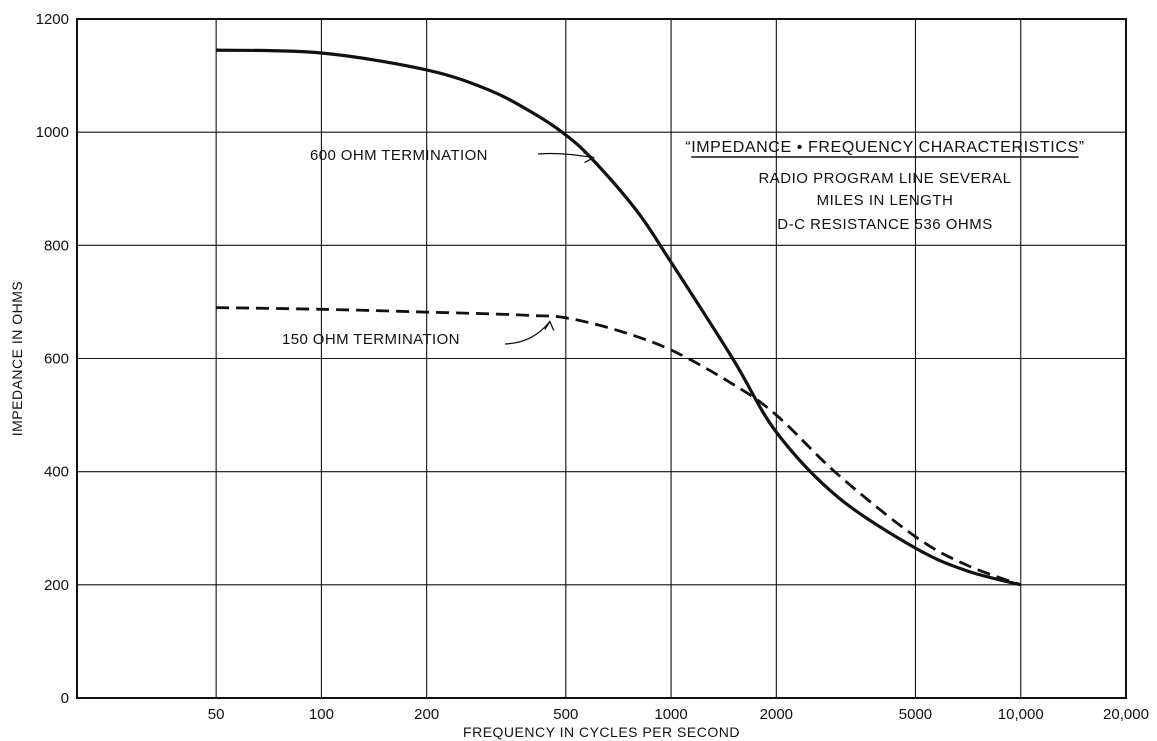  I want to click on x-tick-label: 2000, so click(776, 714).